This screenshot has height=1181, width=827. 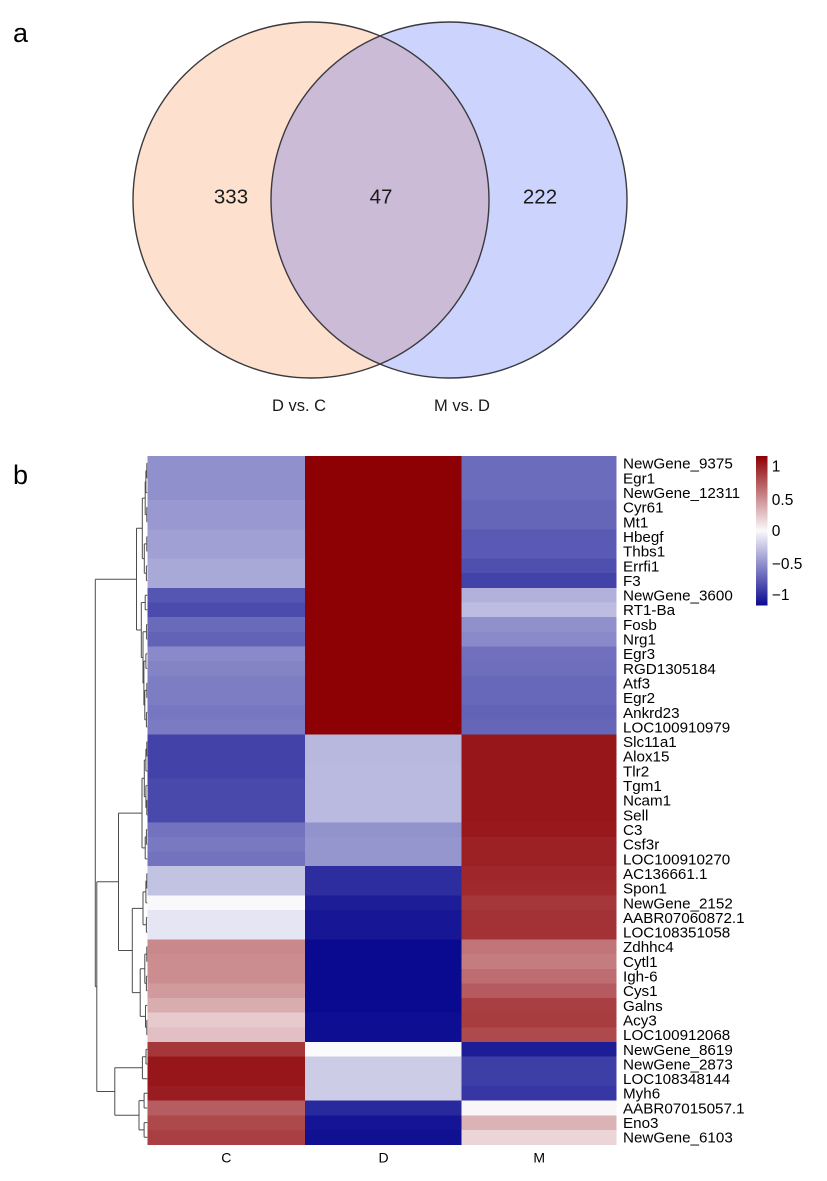 What do you see at coordinates (540, 197) in the screenshot?
I see `svg-text: 222` at bounding box center [540, 197].